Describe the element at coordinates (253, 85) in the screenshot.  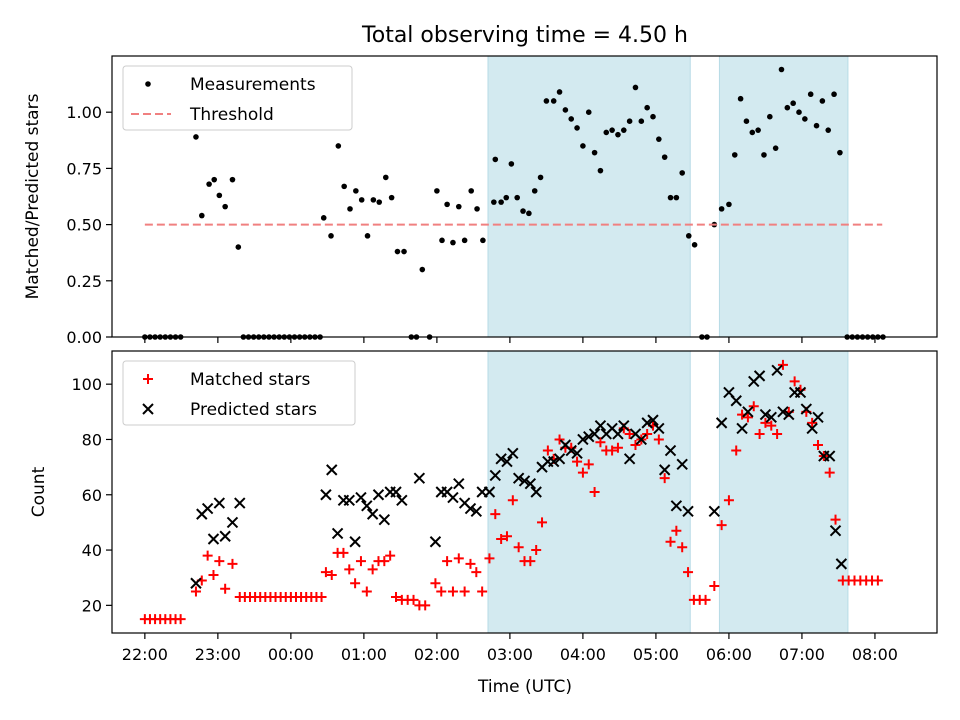
I see `legend-label: Measurements` at that location.